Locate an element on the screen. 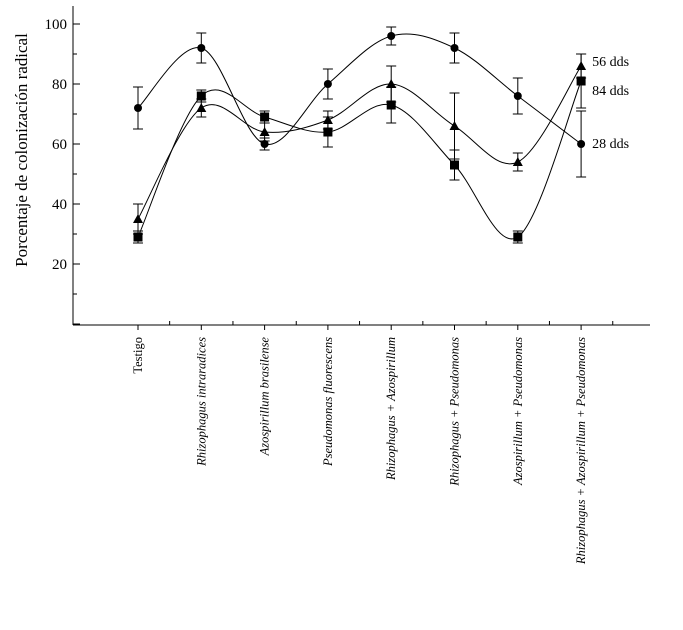 Image resolution: width=683 pixels, height=630 pixels. x-category-label: Rhizophagus + Azospirillum is located at coordinates (391, 409).